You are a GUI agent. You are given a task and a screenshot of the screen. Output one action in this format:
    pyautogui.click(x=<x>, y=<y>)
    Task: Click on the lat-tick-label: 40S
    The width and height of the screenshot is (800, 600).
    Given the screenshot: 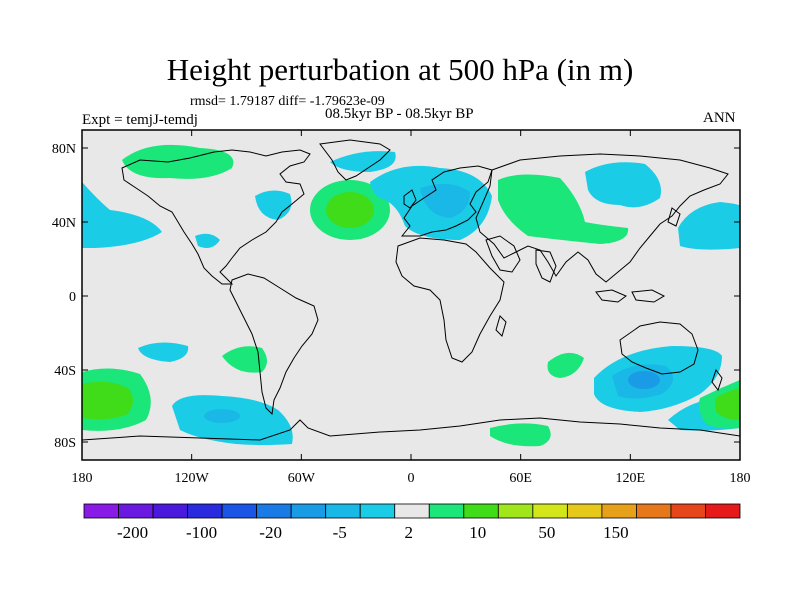 What is the action you would take?
    pyautogui.click(x=65, y=371)
    